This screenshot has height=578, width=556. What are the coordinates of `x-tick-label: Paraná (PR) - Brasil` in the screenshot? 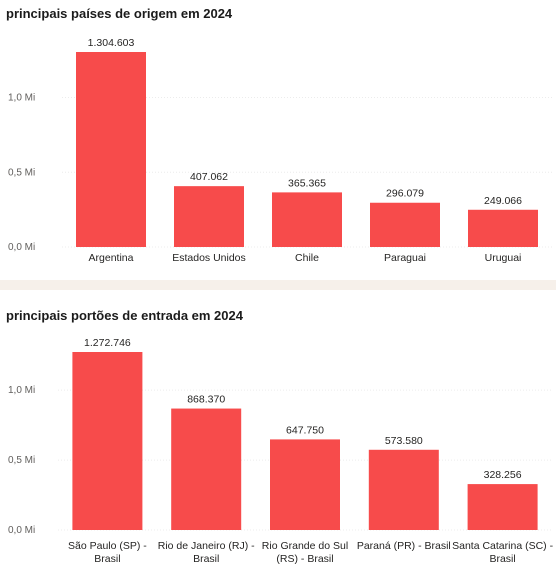 It's located at (404, 546).